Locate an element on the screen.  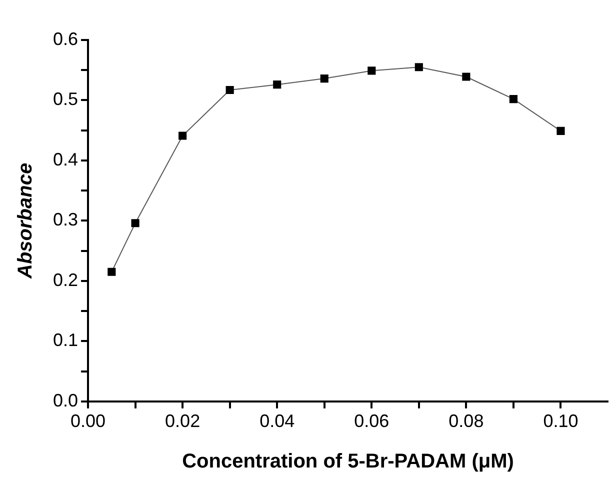
y-axis-title: Absorbance is located at coordinates (25, 221).